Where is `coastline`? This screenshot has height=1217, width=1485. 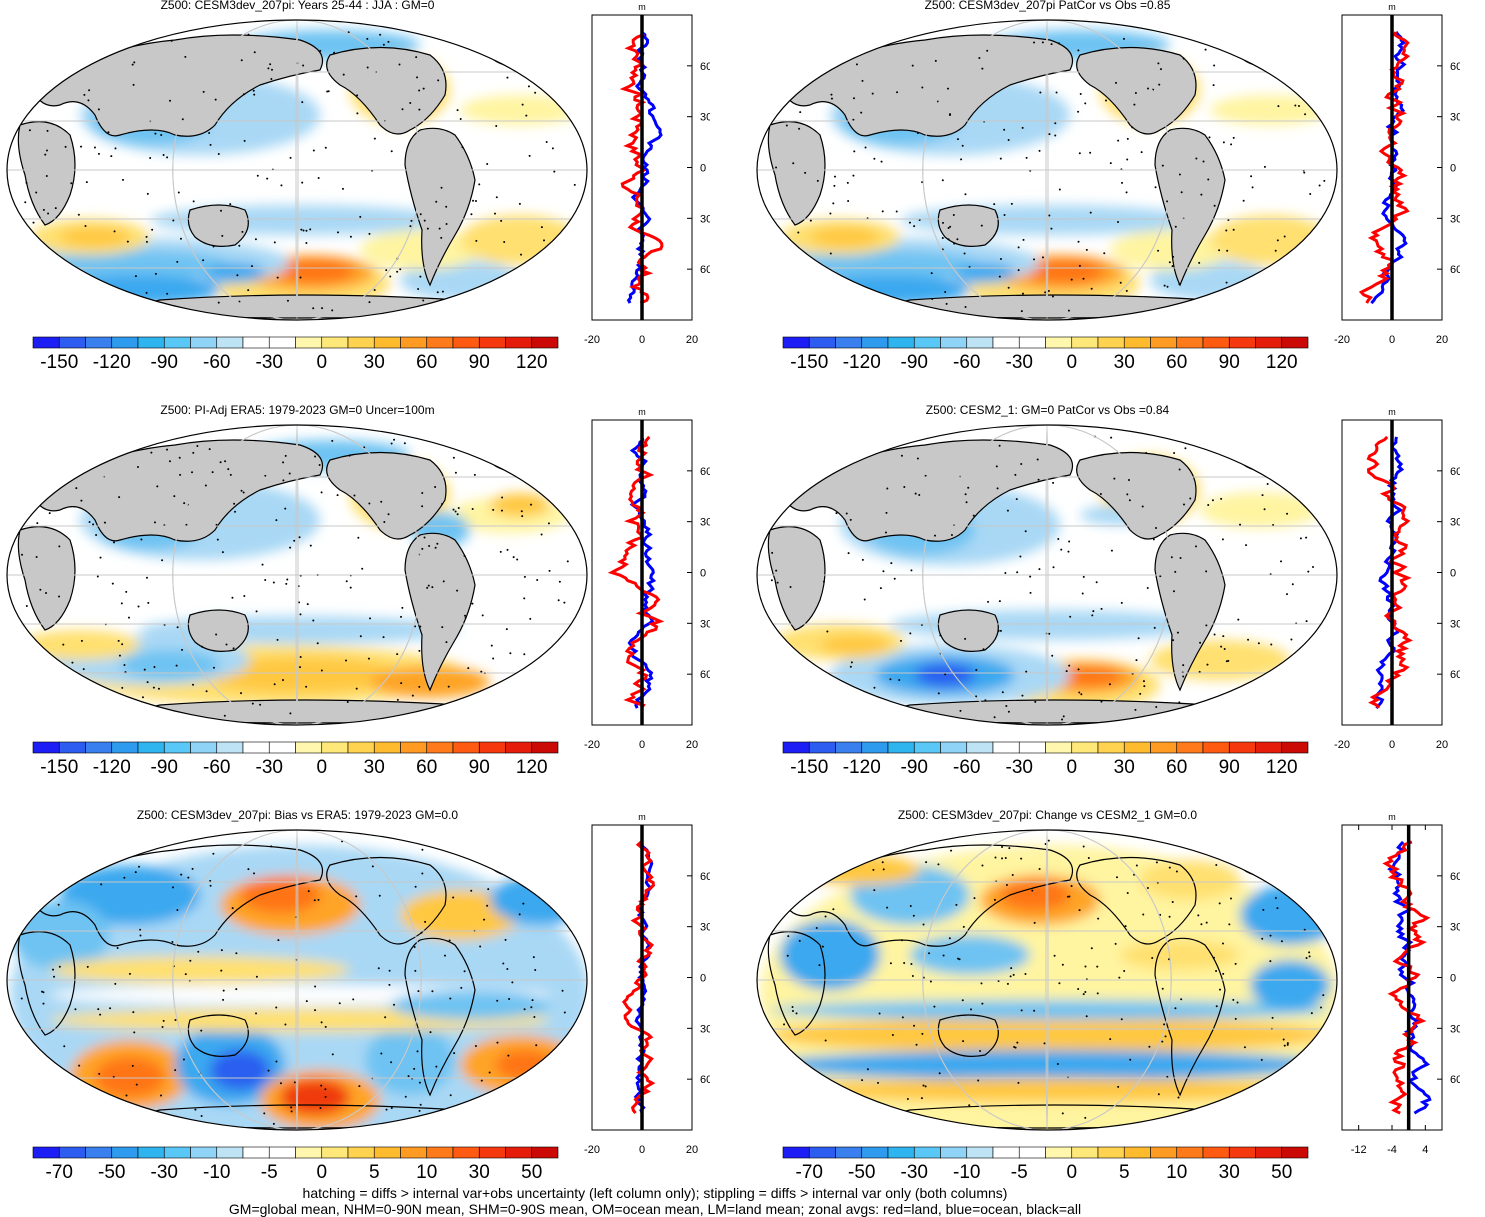
coastline is located at coordinates (386, 90).